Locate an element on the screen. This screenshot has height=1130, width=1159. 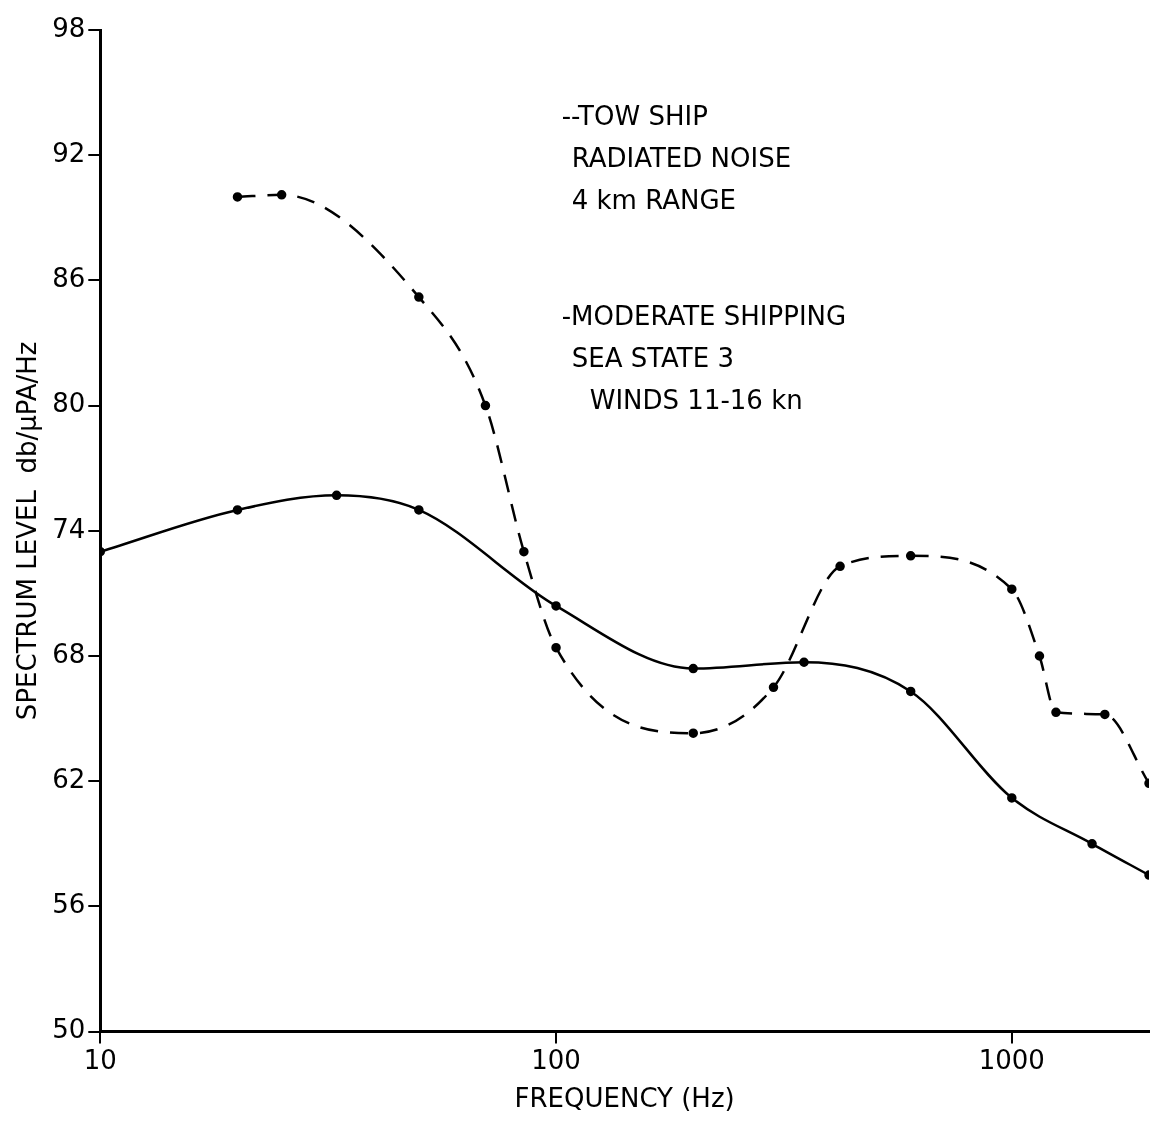
y-tick-label: 62 is located at coordinates (69, 778).